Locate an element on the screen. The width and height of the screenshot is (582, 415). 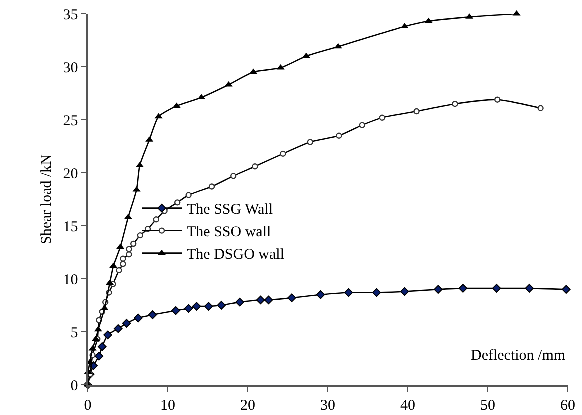
x-tick-label: 60 is located at coordinates (568, 406).